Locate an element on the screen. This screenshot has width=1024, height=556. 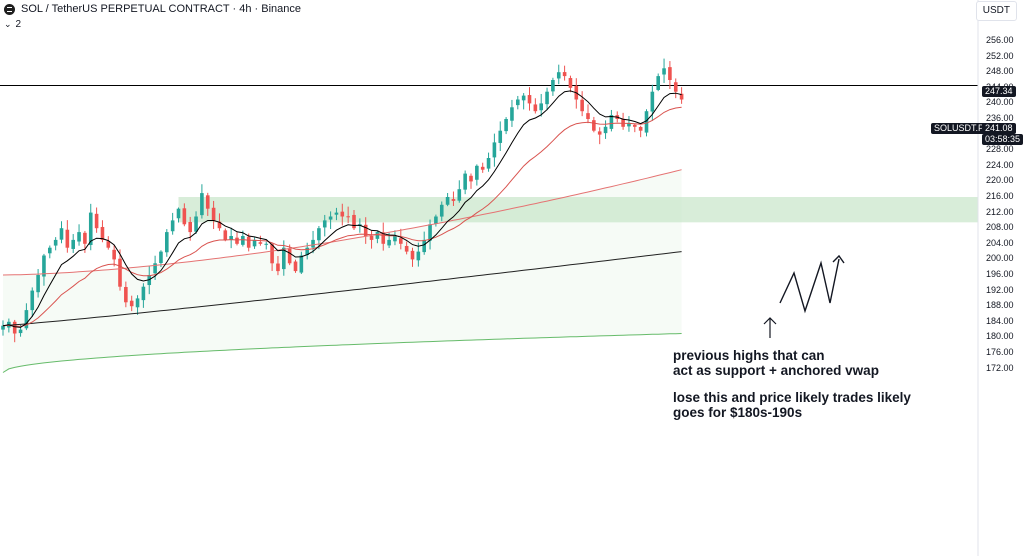
last-price-tag: 241.08 is located at coordinates (999, 128).